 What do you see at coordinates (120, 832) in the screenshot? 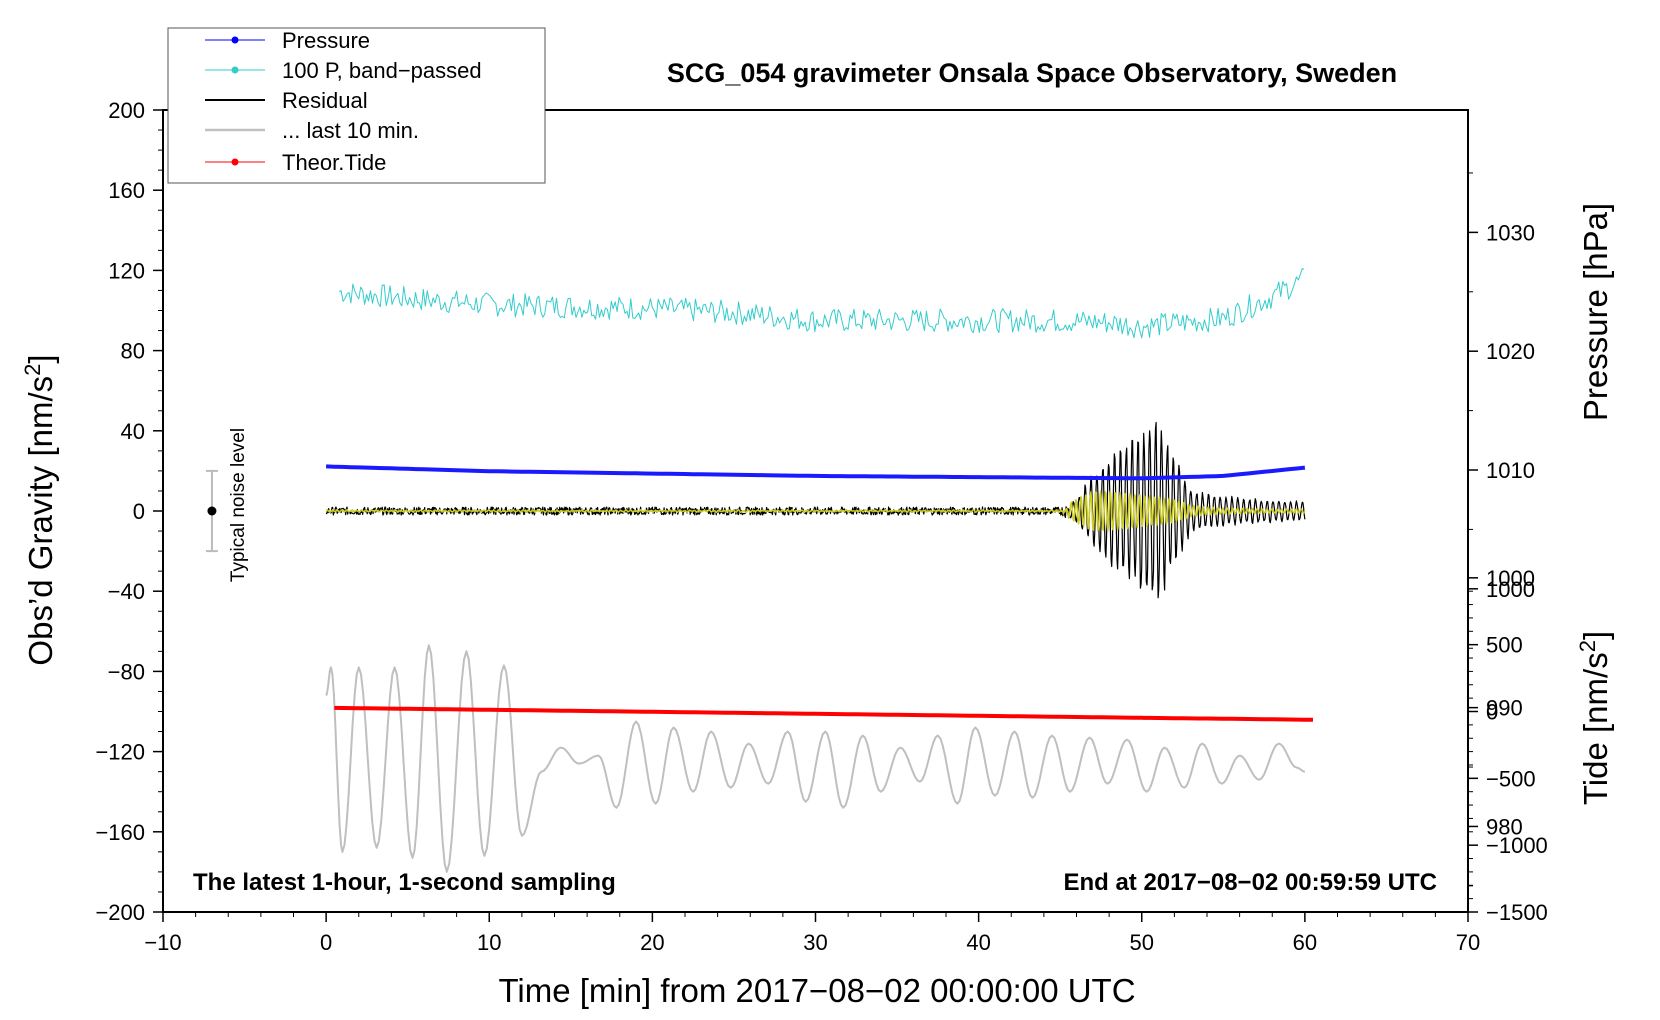
I see `y-tick-label: −160` at bounding box center [120, 832].